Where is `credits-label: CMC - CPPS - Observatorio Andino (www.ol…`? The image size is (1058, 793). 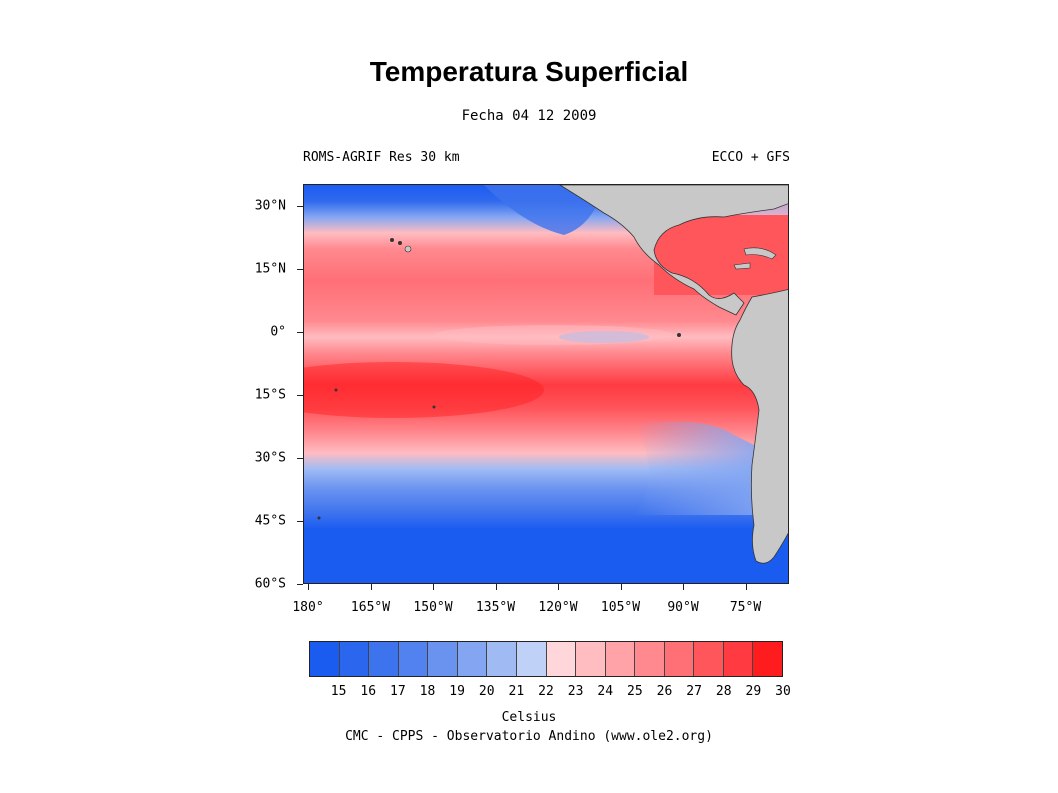 credits-label: CMC - CPPS - Observatorio Andino (www.ol… is located at coordinates (529, 736).